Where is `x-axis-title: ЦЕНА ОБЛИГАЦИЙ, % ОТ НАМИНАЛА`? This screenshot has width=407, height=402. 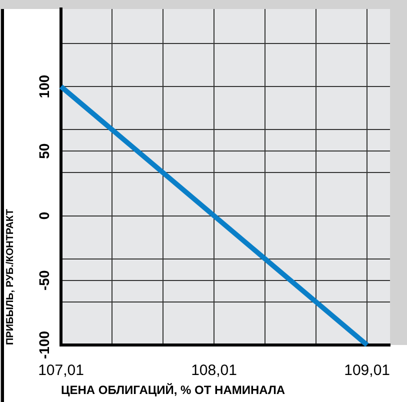
x-axis-title: ЦЕНА ОБЛИГАЦИЙ, % ОТ НАМИНАЛА is located at coordinates (173, 390).